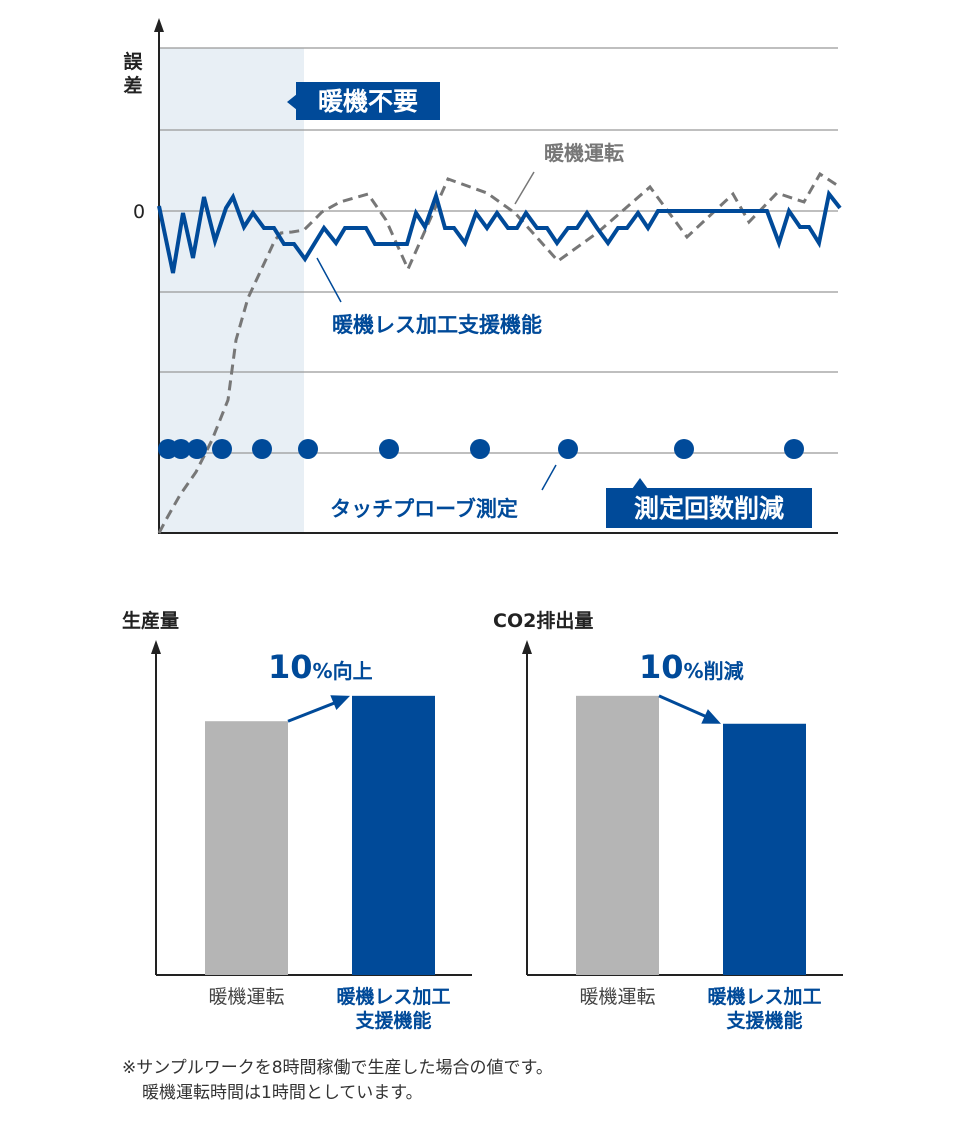  What do you see at coordinates (329, 280) in the screenshot?
I see `warmupless-leader` at bounding box center [329, 280].